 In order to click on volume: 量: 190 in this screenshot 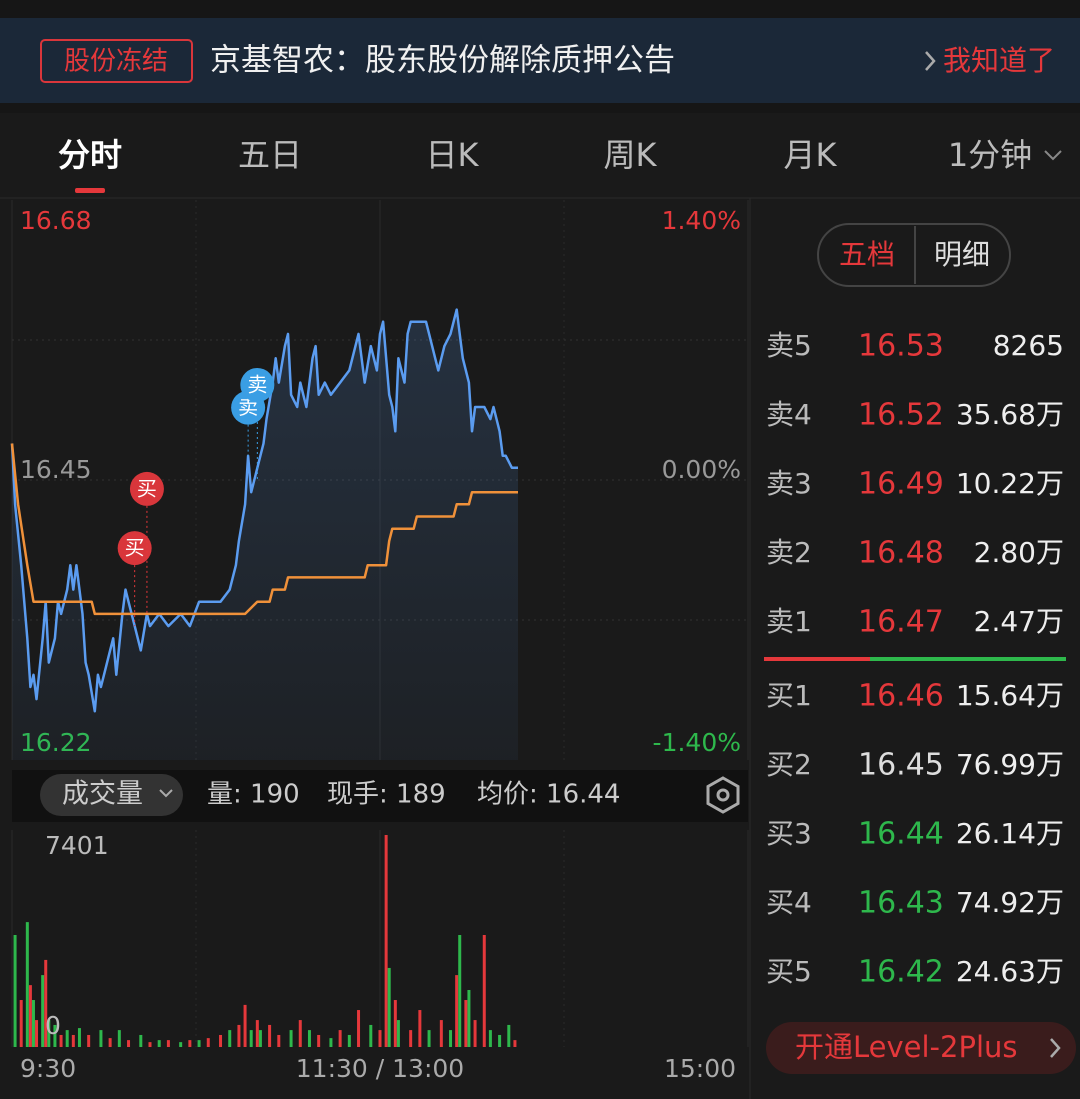, I will do `click(253, 795)`.